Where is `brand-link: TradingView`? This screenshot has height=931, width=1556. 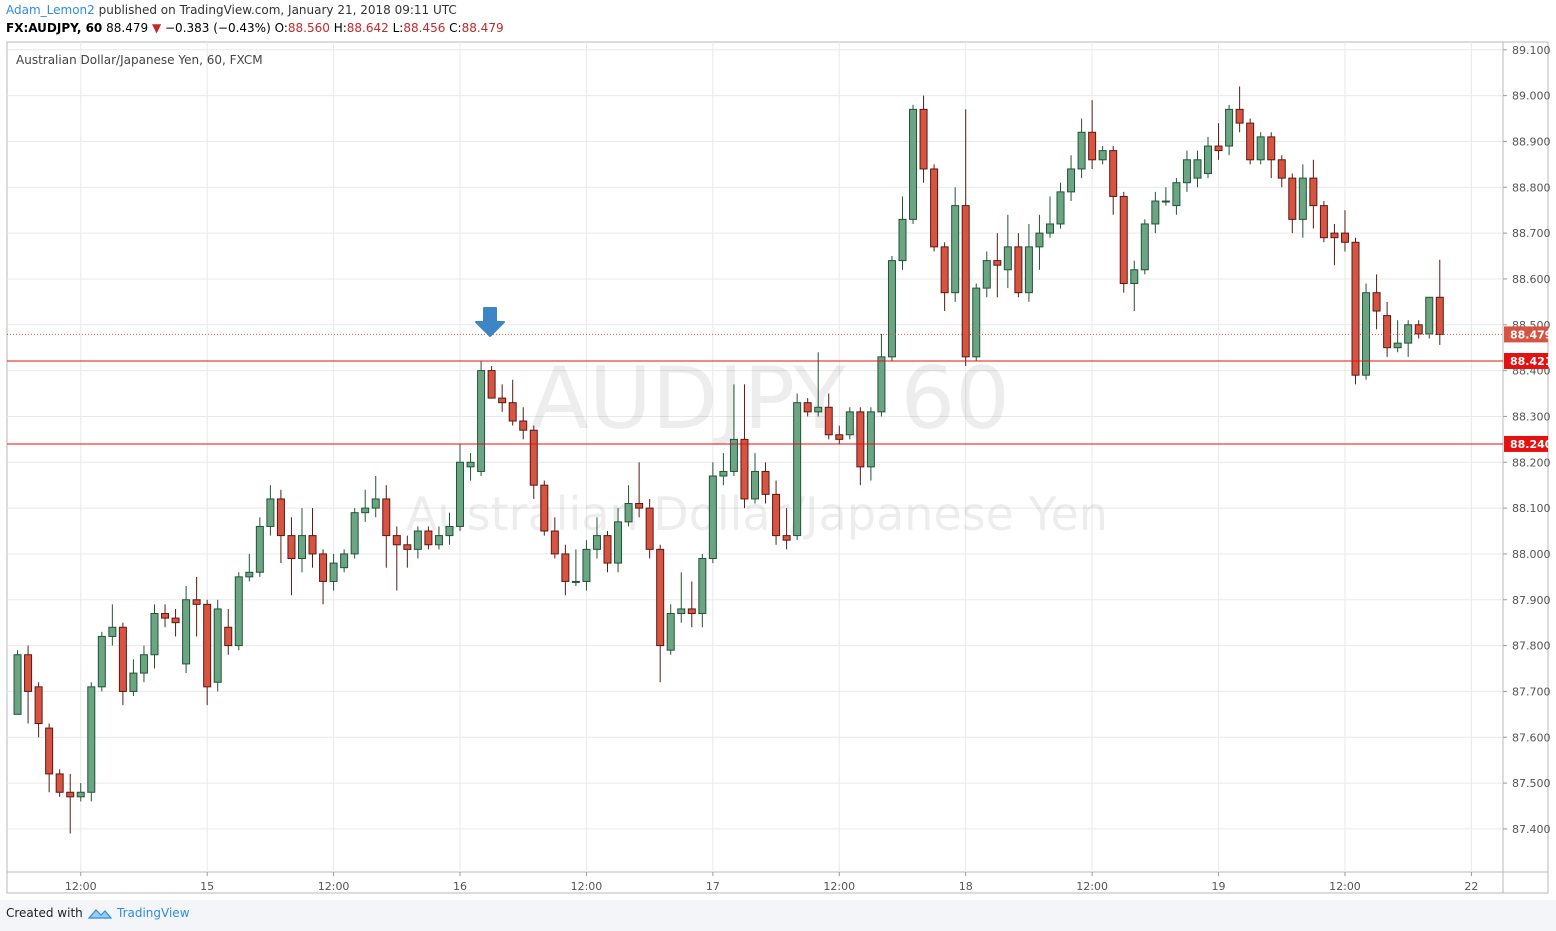
brand-link: TradingView is located at coordinates (153, 913).